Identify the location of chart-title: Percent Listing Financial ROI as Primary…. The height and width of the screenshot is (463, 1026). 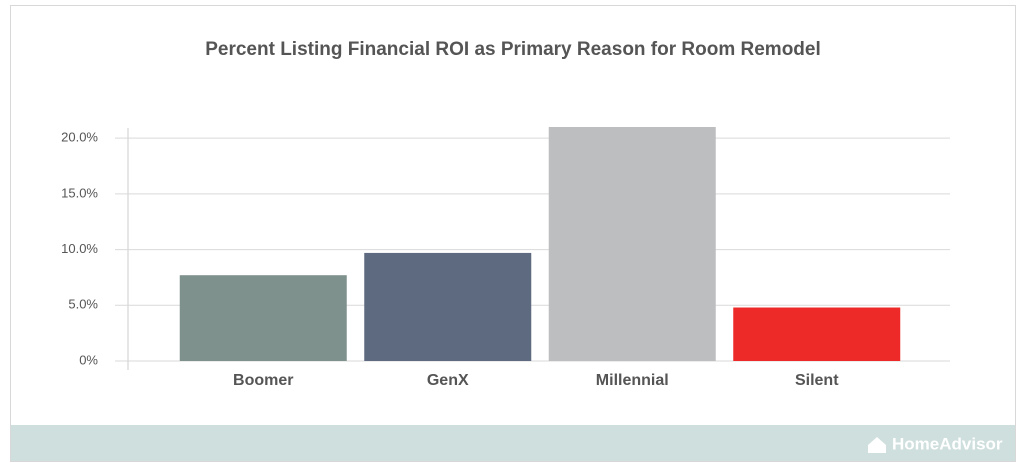
(513, 49).